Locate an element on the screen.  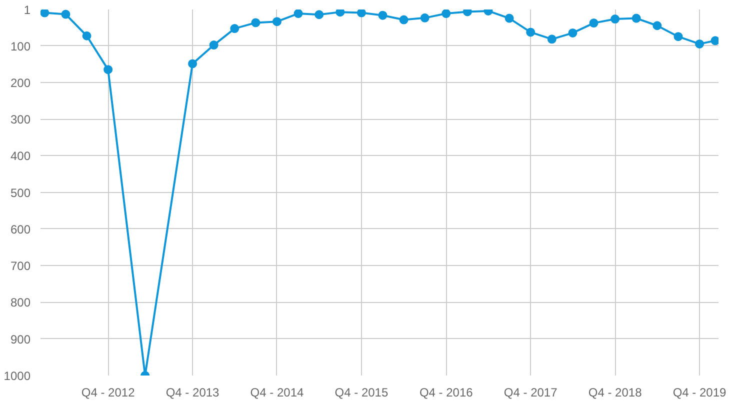
x-tick-label: Q4 - 2015 is located at coordinates (361, 393).